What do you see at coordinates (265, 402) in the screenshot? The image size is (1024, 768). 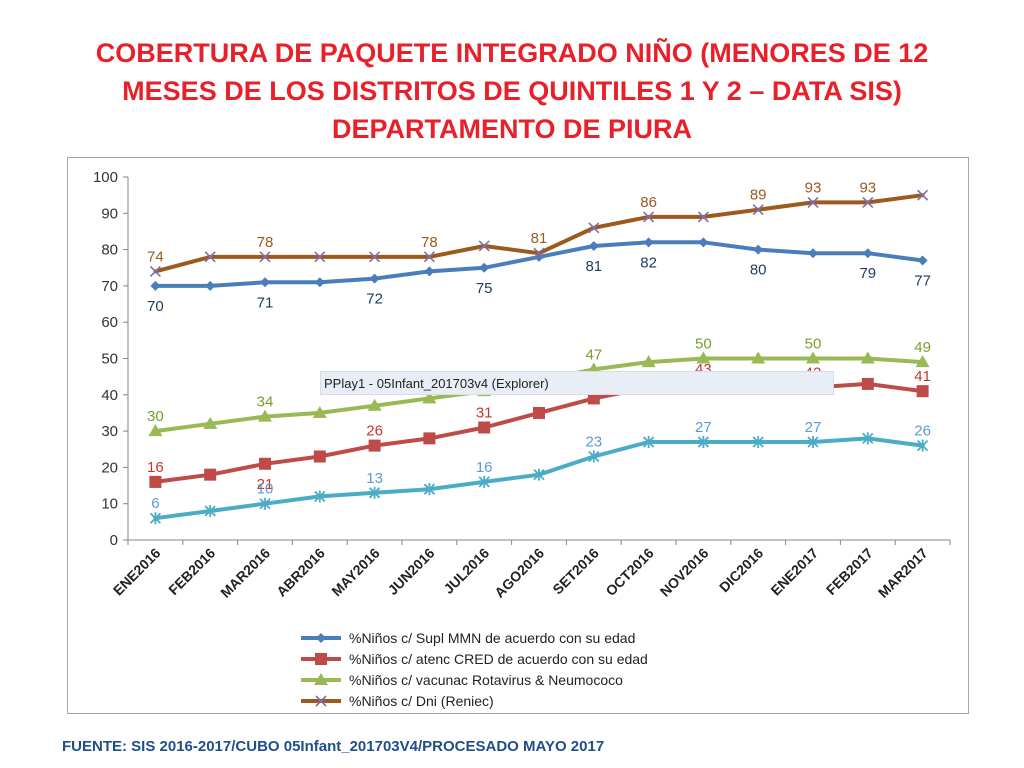 I see `data-label: 34` at bounding box center [265, 402].